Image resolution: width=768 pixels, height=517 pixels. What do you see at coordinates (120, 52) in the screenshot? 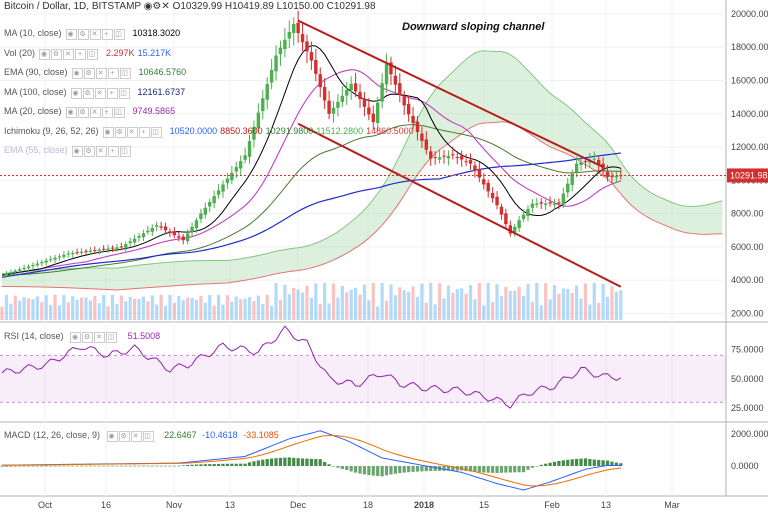
I see `indicator-value: 2.297K` at bounding box center [120, 52].